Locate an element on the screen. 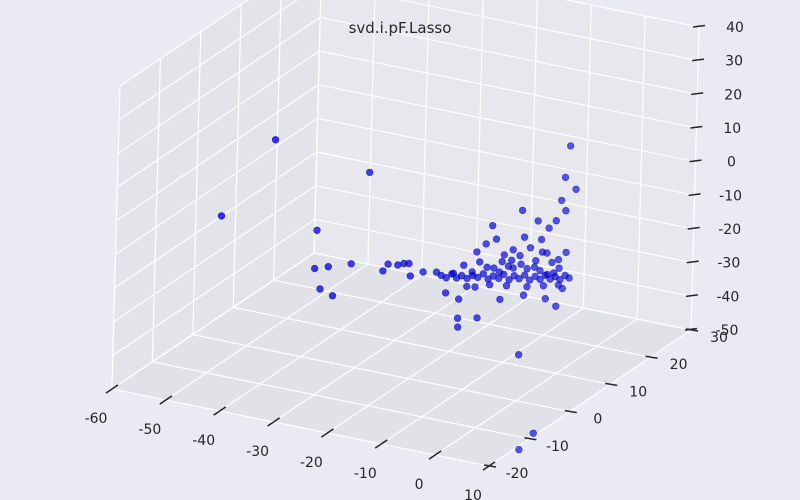  x-tick-label: -40 is located at coordinates (203, 441).